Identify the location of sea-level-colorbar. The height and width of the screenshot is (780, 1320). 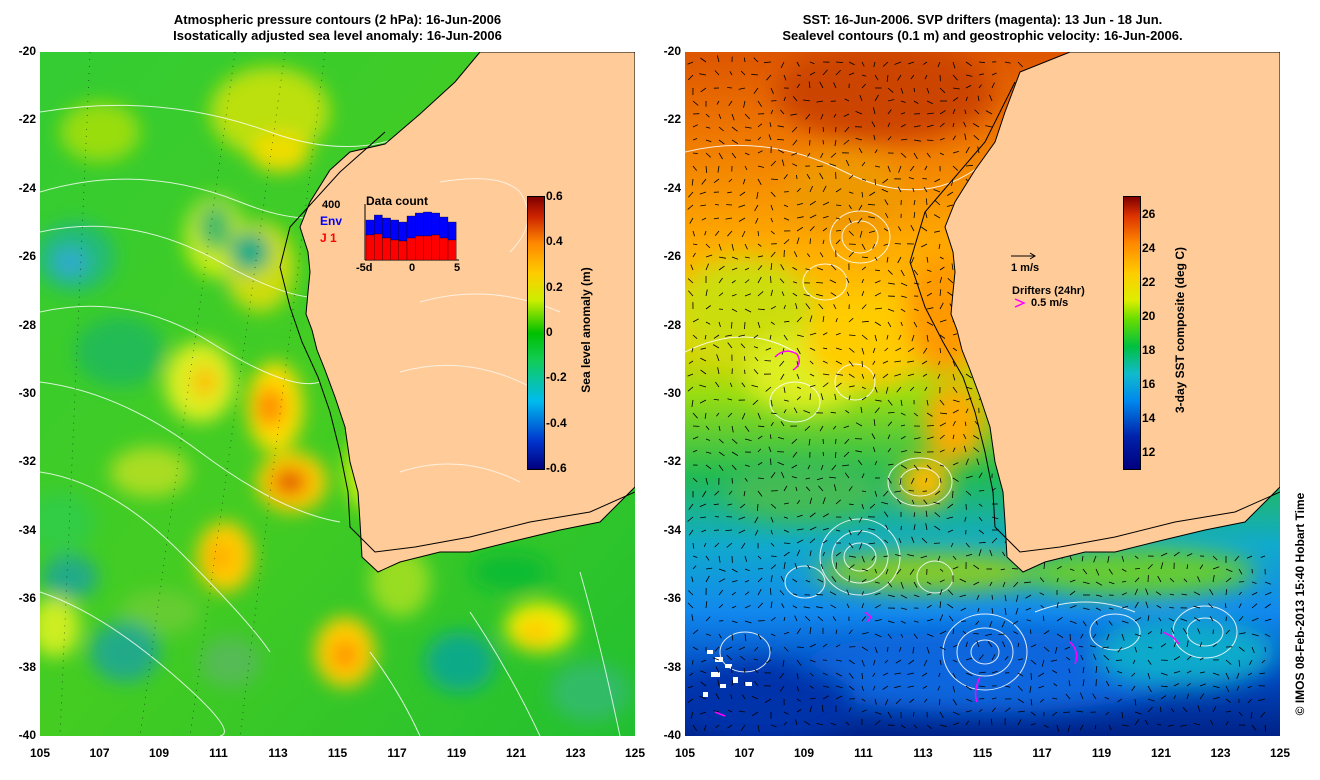
(536, 333).